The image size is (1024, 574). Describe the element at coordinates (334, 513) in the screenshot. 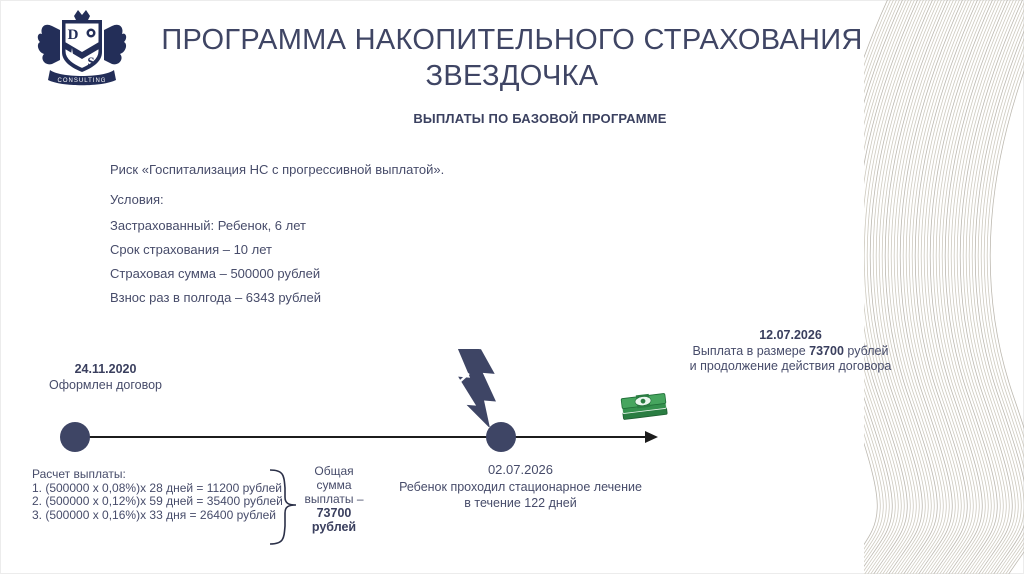

I see `total-amount: 73700` at that location.